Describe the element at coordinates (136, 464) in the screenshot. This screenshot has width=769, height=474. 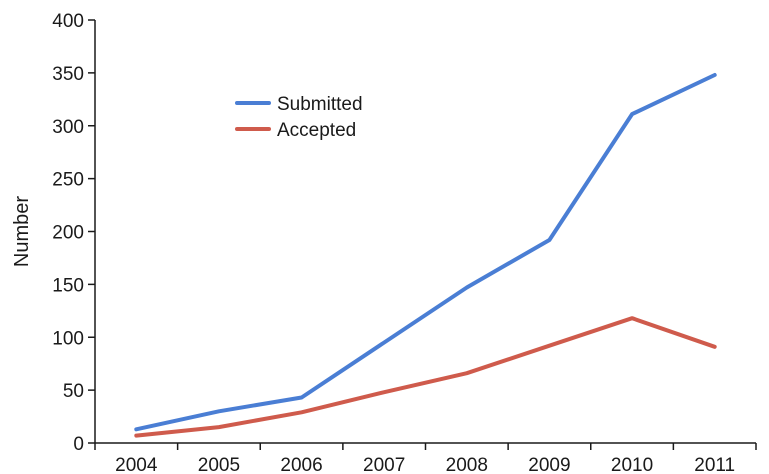
I see `x-tick-label: 2004` at that location.